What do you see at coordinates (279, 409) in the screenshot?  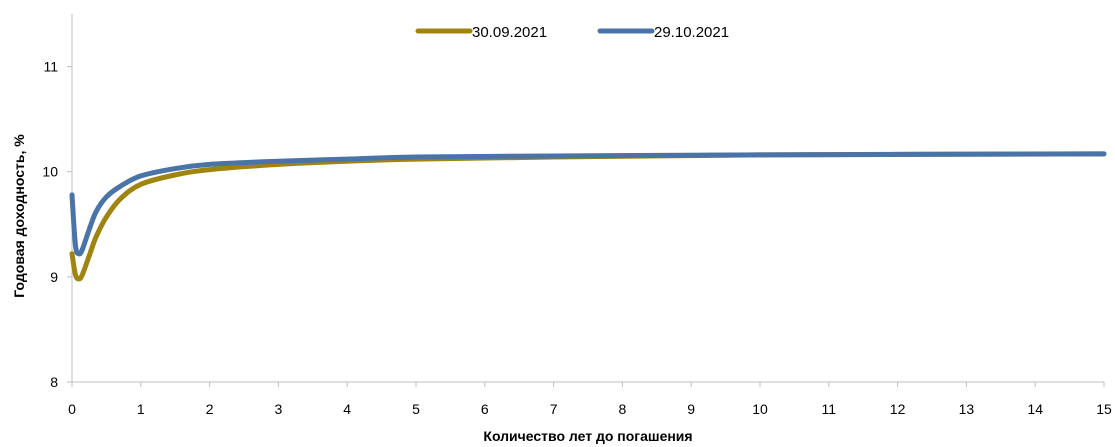 I see `x-tick-label: 3` at bounding box center [279, 409].